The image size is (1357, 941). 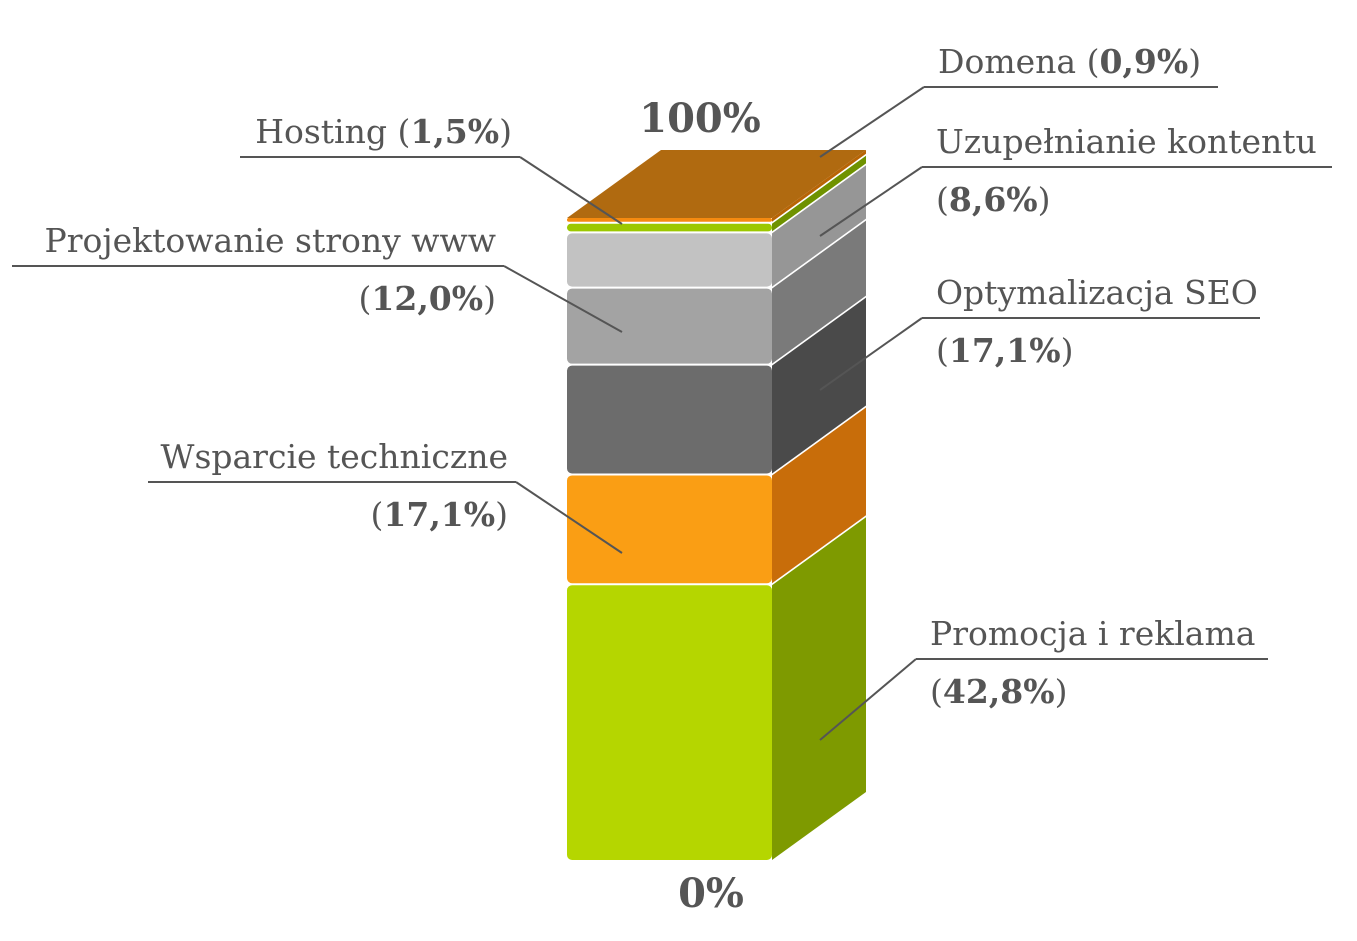 What do you see at coordinates (819, 292) in the screenshot?
I see `bar-side-projektowanie-strony-www` at bounding box center [819, 292].